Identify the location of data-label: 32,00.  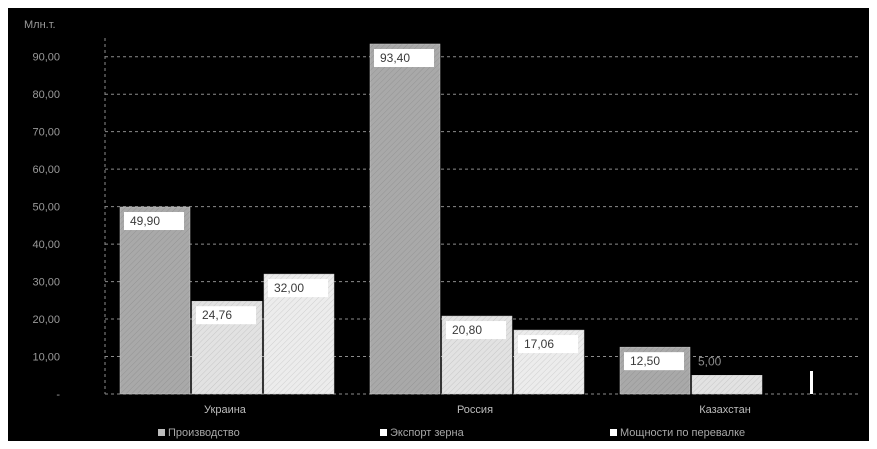
(289, 288).